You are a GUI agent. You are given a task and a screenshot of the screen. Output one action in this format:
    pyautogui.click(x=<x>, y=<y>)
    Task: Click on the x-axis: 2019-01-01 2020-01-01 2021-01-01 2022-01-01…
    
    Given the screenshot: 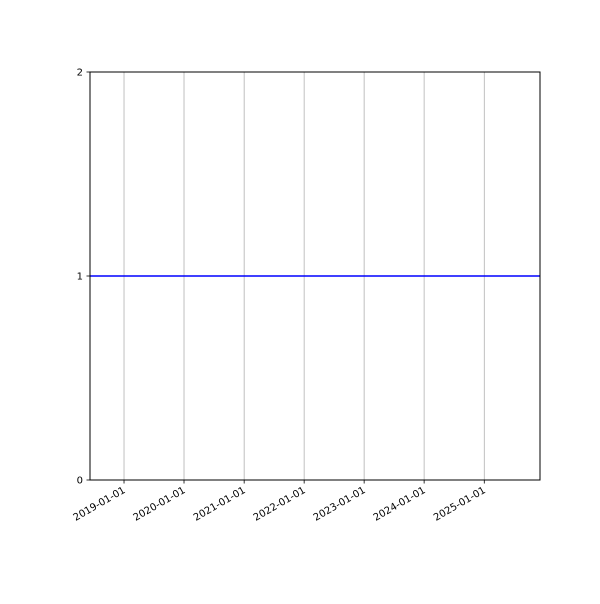 What is the action you would take?
    pyautogui.click(x=280, y=502)
    